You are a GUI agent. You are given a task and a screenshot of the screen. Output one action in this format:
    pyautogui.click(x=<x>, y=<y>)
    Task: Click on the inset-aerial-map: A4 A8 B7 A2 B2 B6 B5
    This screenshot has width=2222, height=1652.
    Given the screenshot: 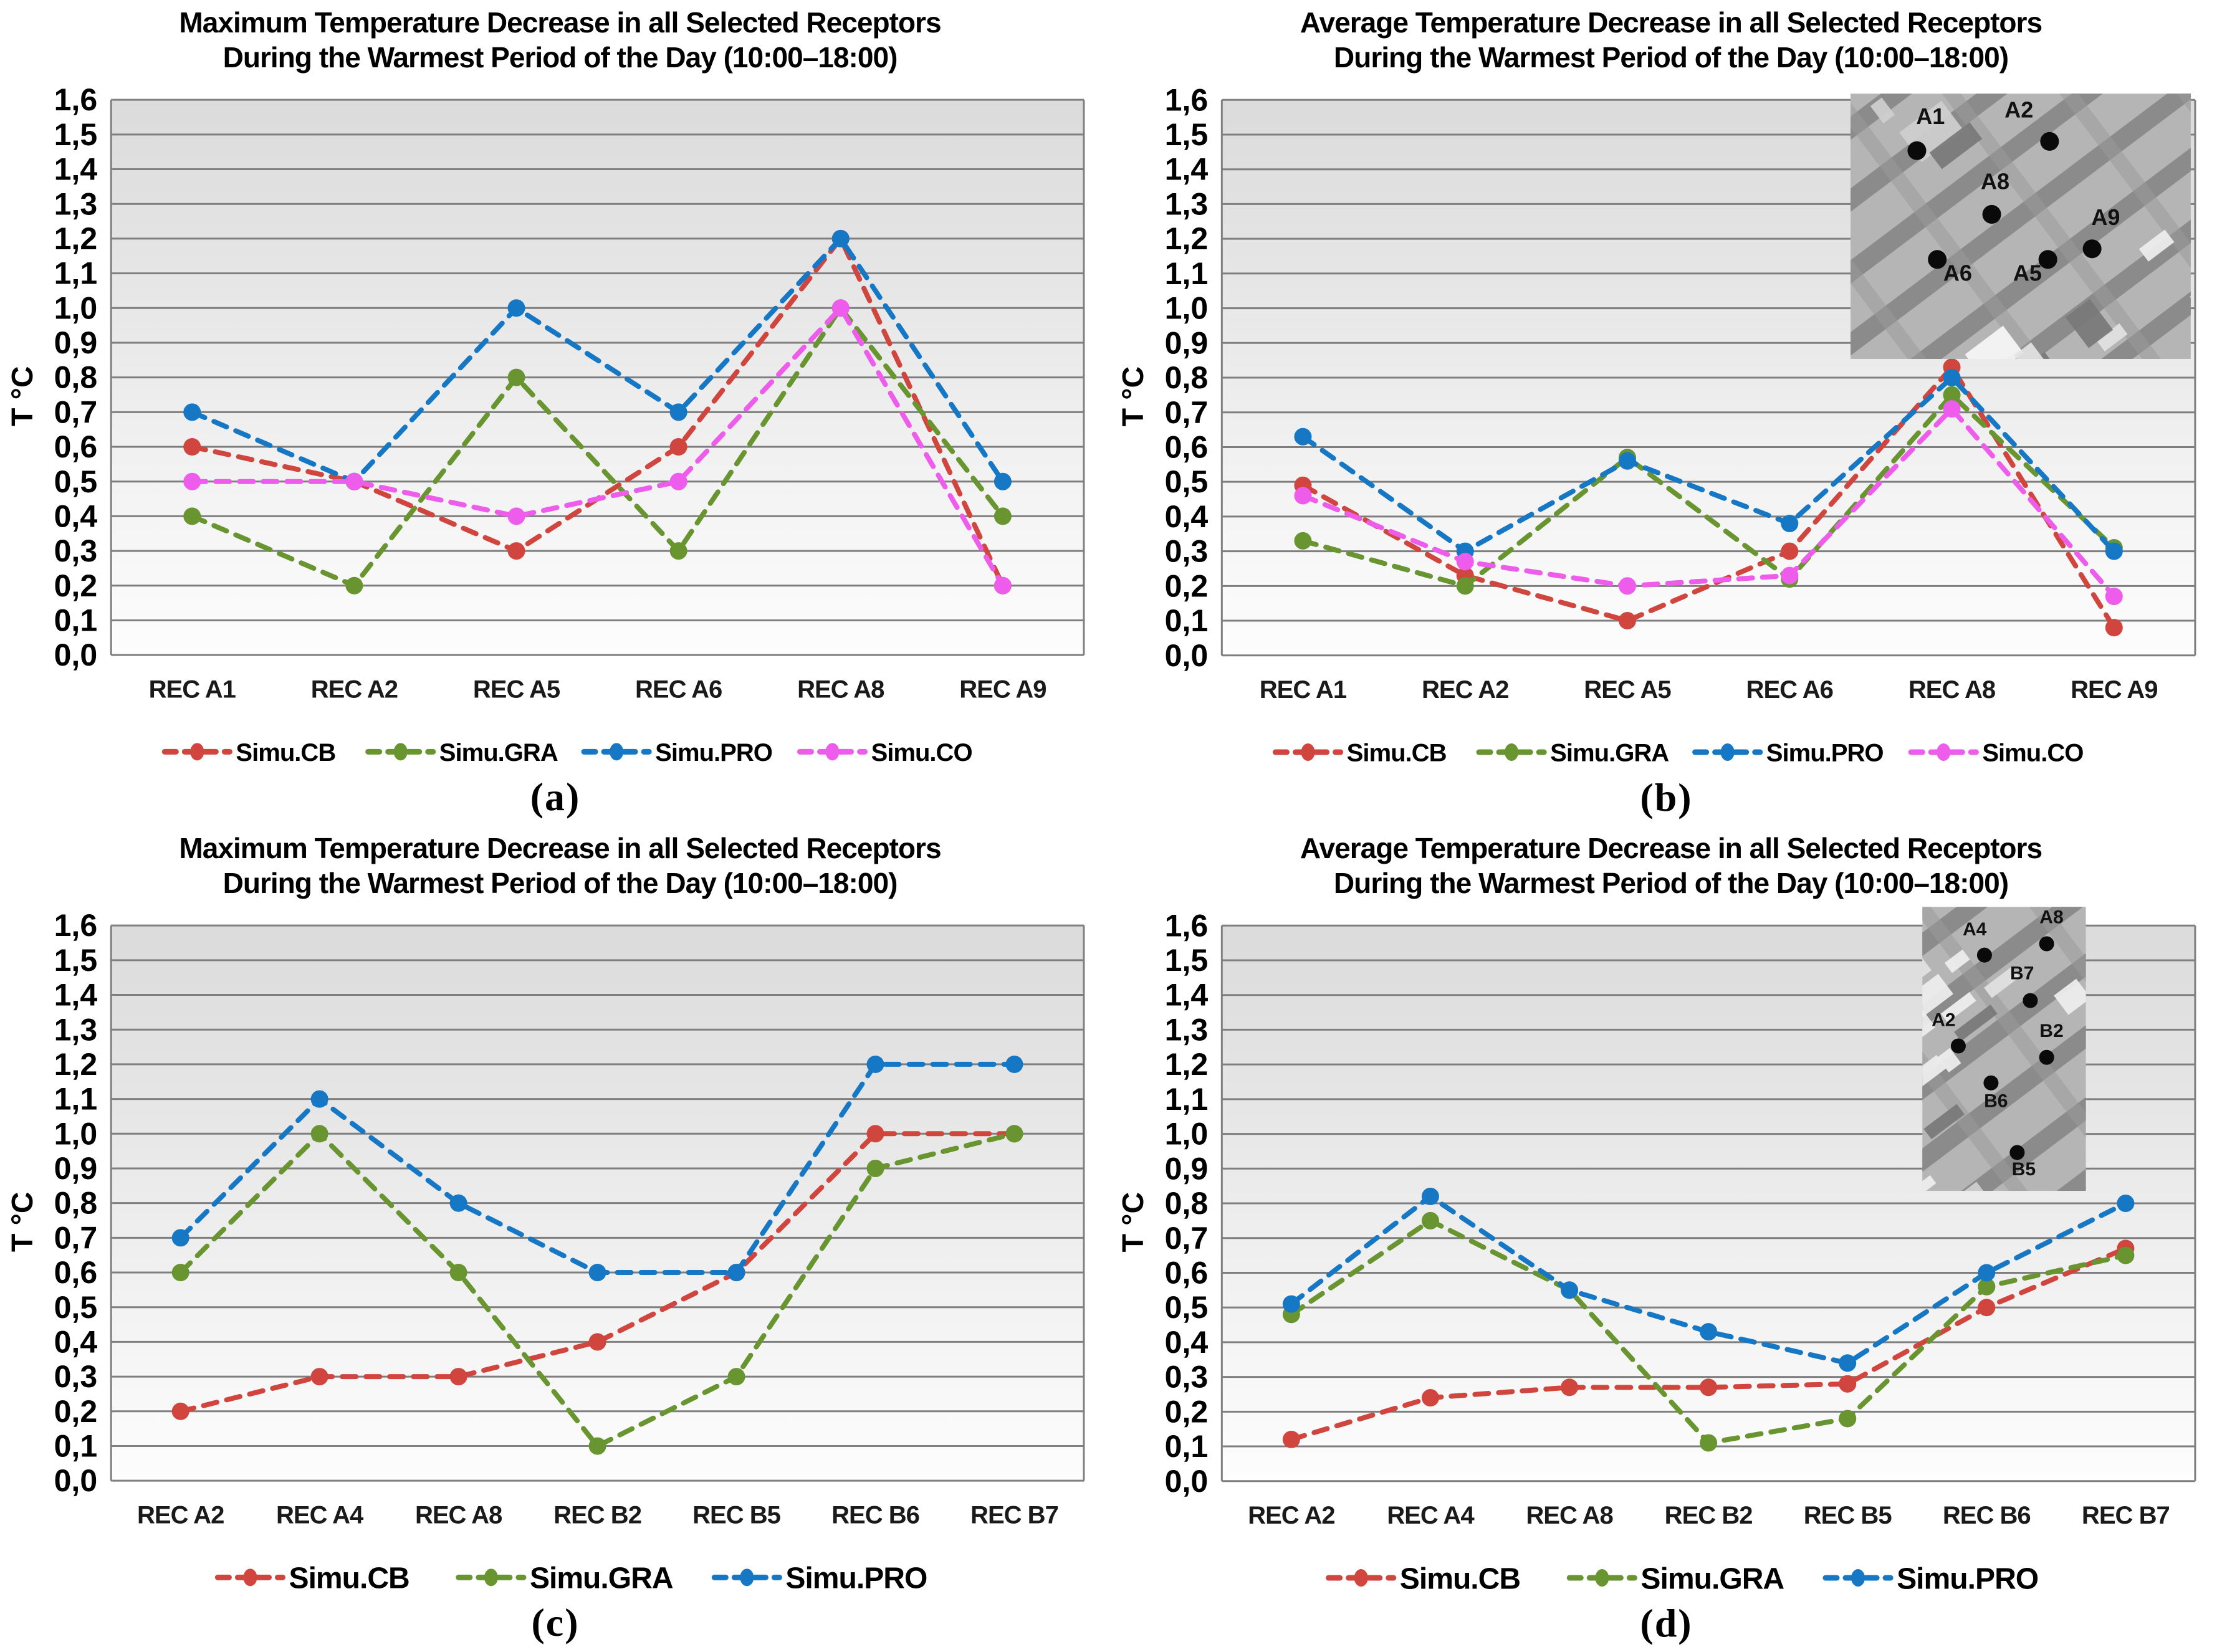 What is the action you would take?
    pyautogui.click(x=2072, y=1031)
    